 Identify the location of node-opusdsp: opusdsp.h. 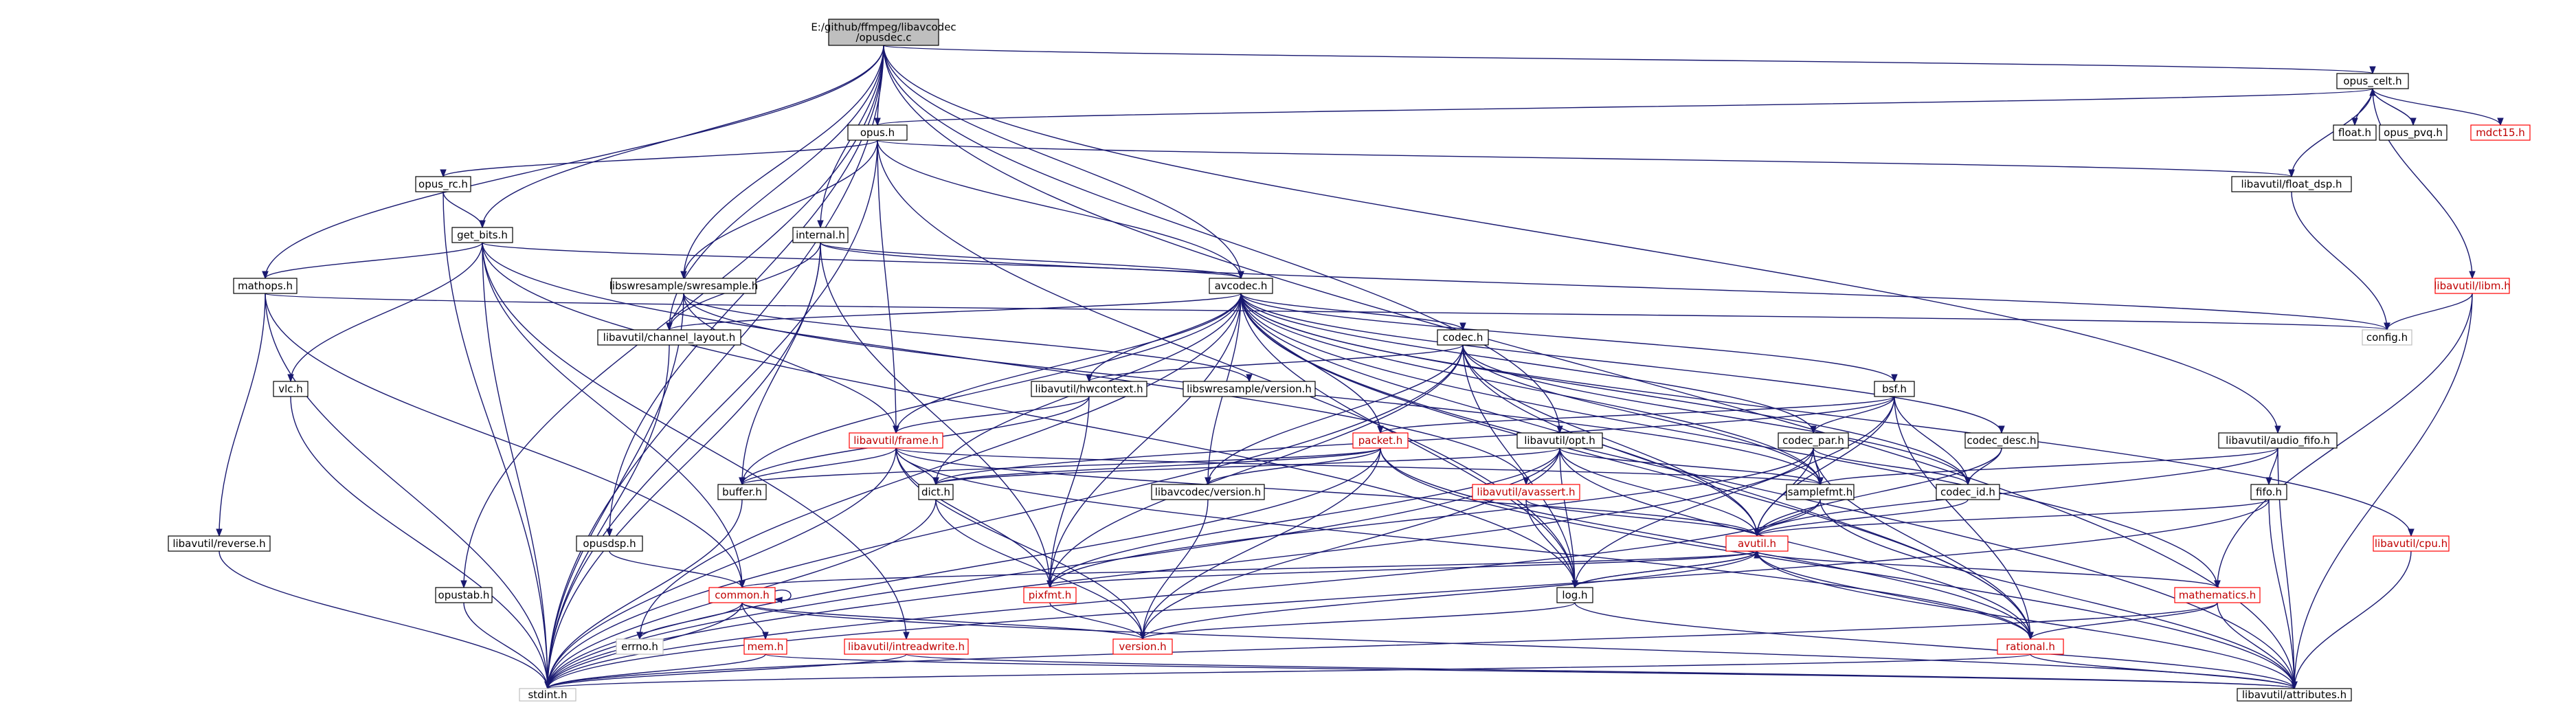
(609, 543).